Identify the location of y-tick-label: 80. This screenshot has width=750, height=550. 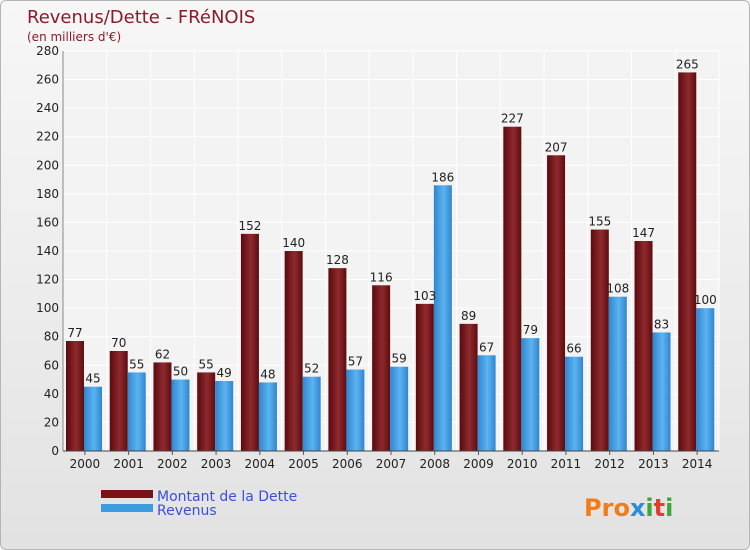
(51, 337).